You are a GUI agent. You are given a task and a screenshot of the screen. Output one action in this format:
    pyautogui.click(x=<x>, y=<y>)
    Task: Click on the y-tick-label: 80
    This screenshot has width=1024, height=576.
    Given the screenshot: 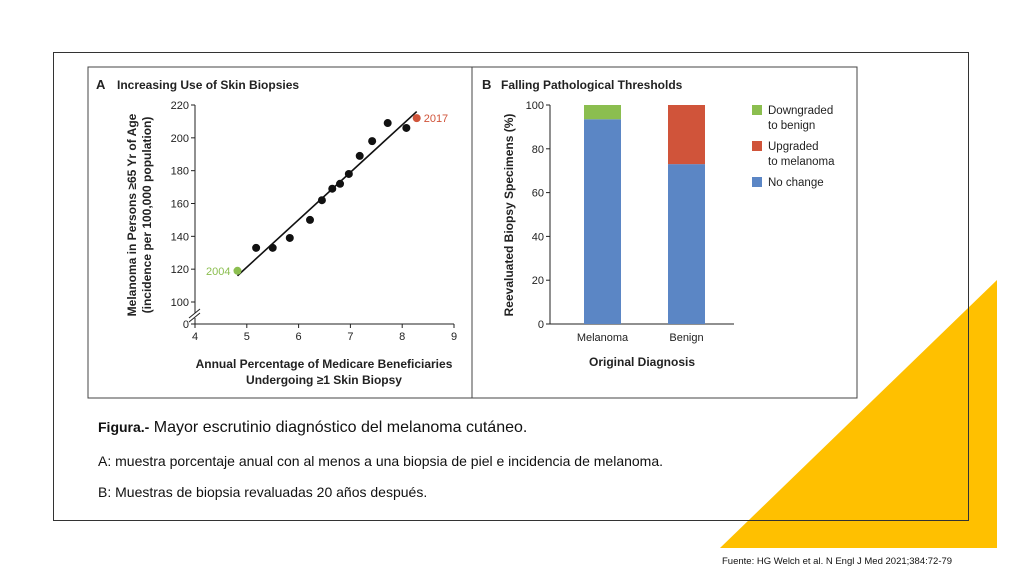 What is the action you would take?
    pyautogui.click(x=538, y=150)
    